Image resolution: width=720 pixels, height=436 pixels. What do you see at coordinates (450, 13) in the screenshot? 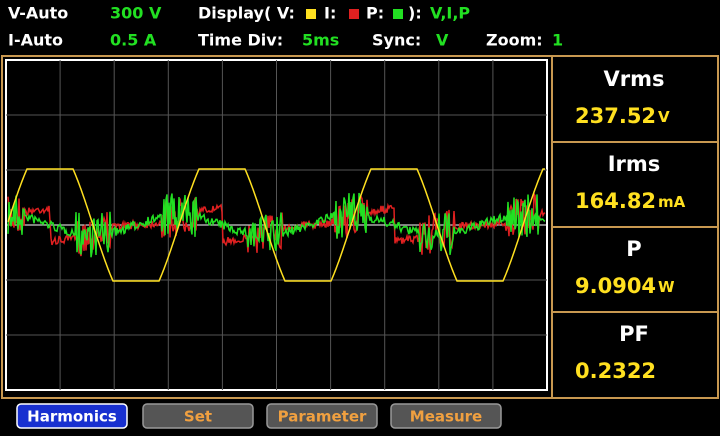
I see `display-value: V,I,P` at bounding box center [450, 13].